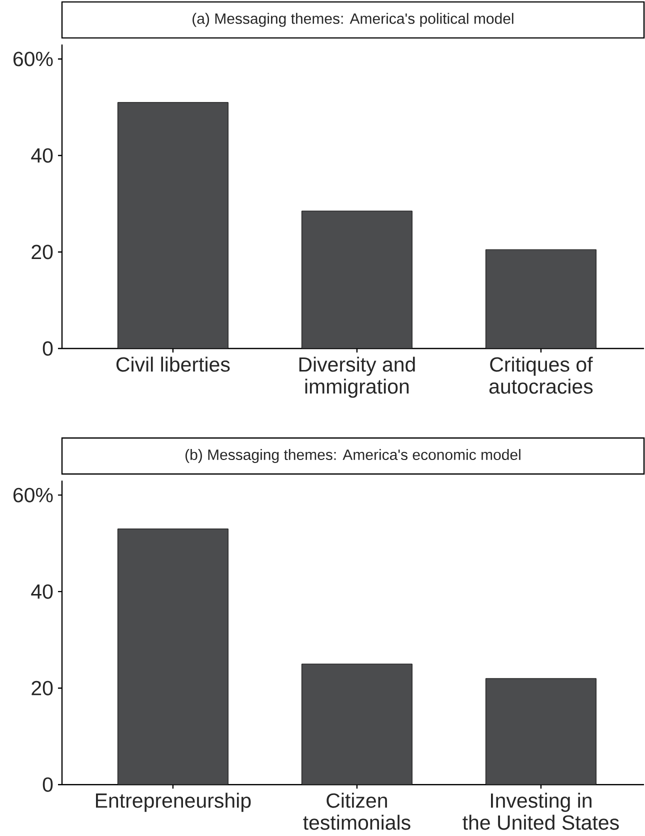  I want to click on x-tick-label: Investing in the United States, so click(540, 811).